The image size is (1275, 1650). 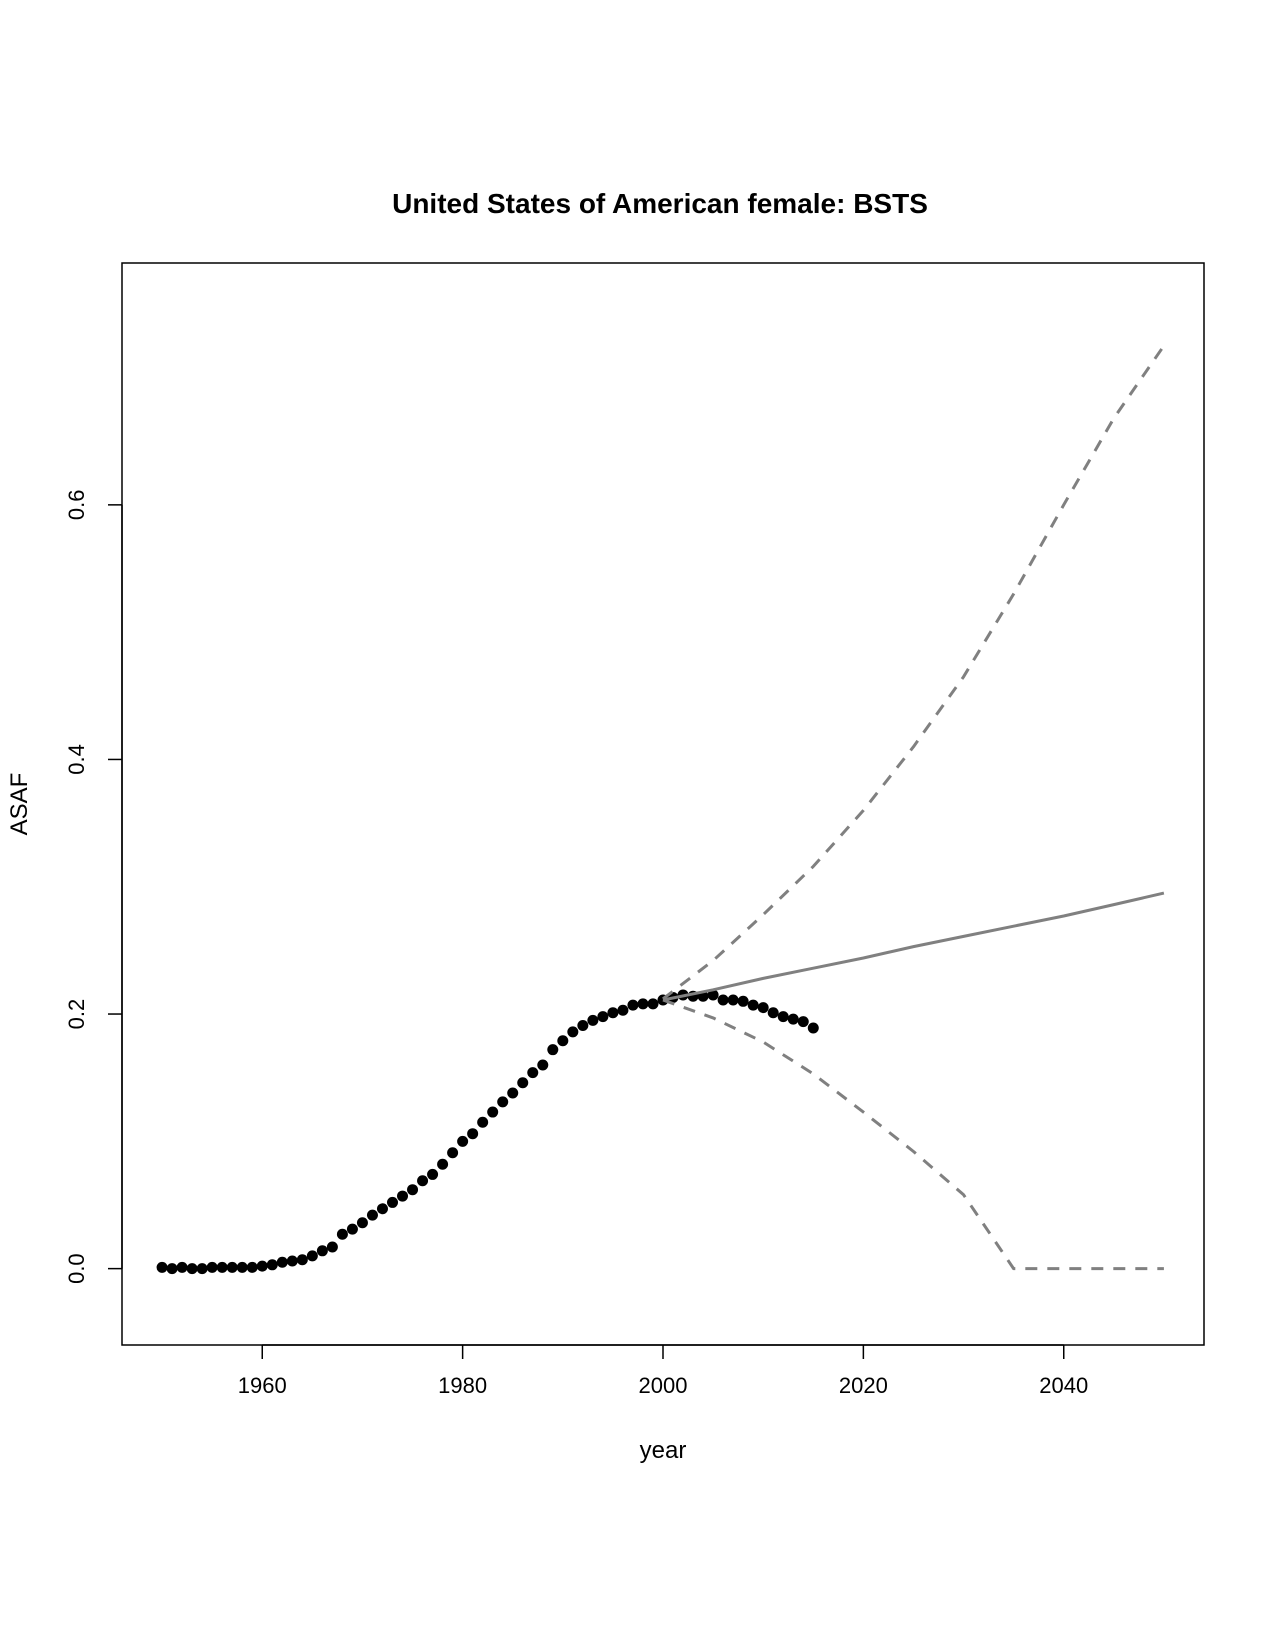 What do you see at coordinates (913, 1134) in the screenshot?
I see `lower-bound-line` at bounding box center [913, 1134].